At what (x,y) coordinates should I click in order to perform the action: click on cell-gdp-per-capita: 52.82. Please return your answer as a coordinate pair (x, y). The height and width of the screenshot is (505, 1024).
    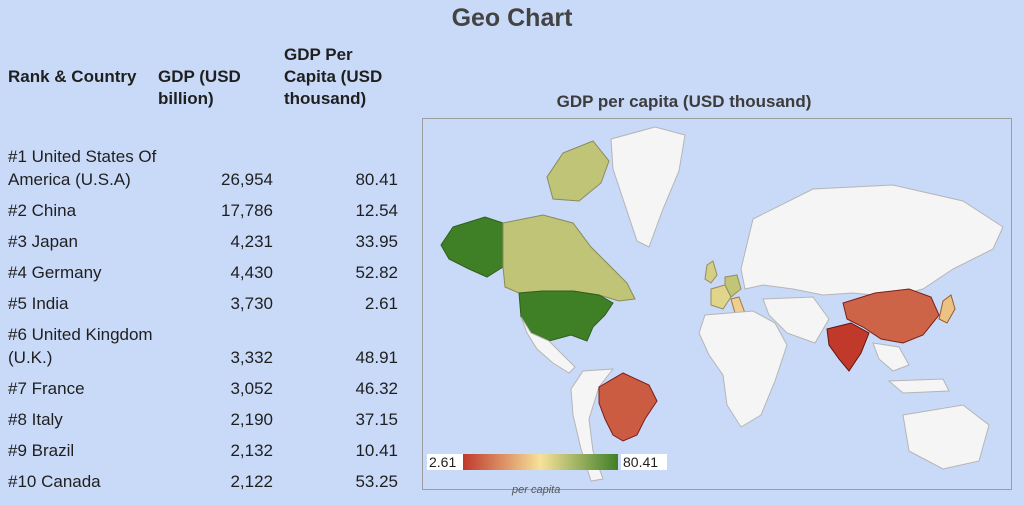
    Looking at the image, I should click on (376, 272).